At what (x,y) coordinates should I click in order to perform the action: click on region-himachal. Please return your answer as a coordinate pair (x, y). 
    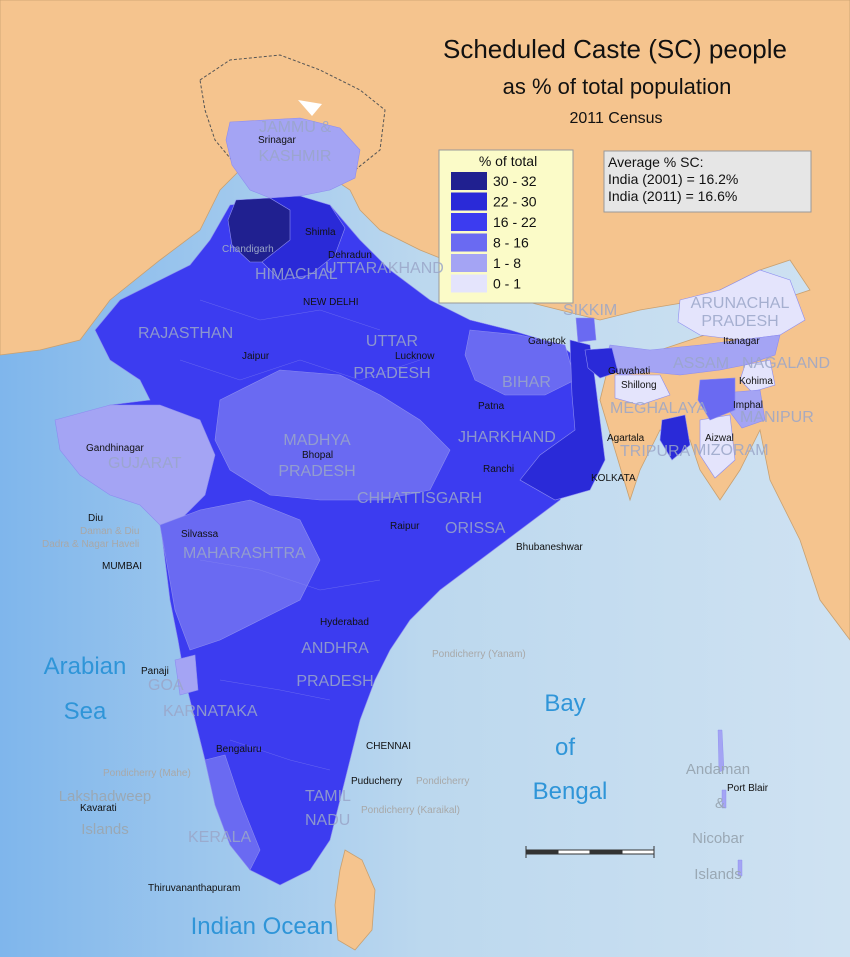
    Looking at the image, I should click on (303, 238).